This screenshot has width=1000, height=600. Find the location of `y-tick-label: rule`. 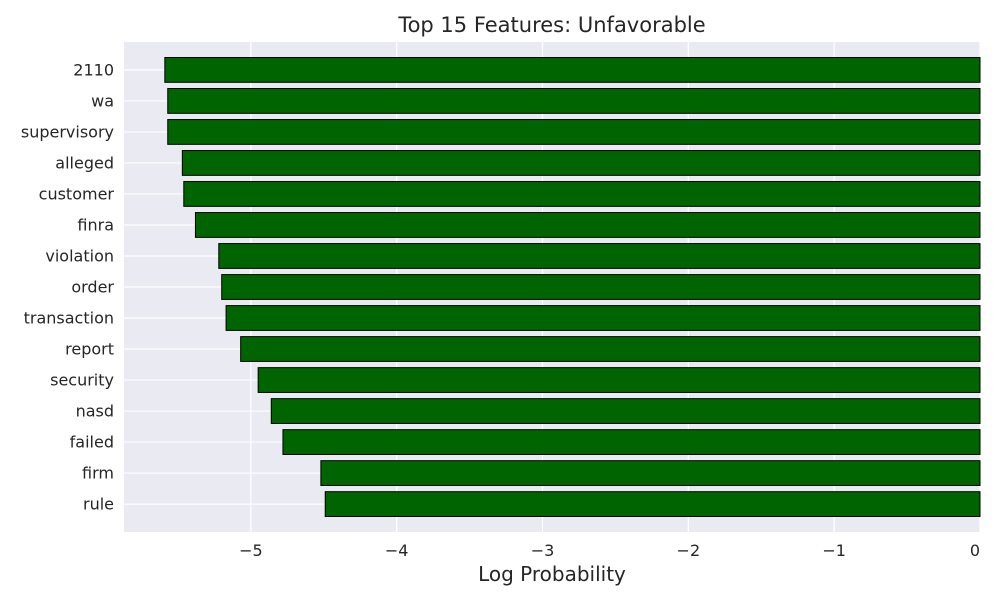

y-tick-label: rule is located at coordinates (98, 504).